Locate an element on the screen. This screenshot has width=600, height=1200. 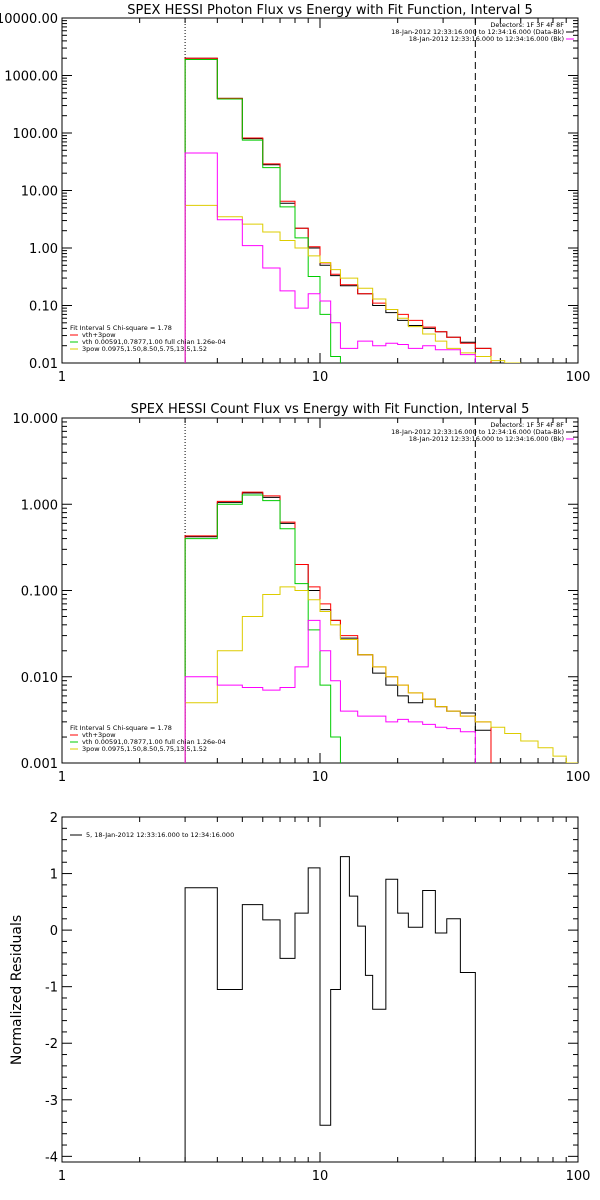
y-tick-label: 2 is located at coordinates (54, 818).